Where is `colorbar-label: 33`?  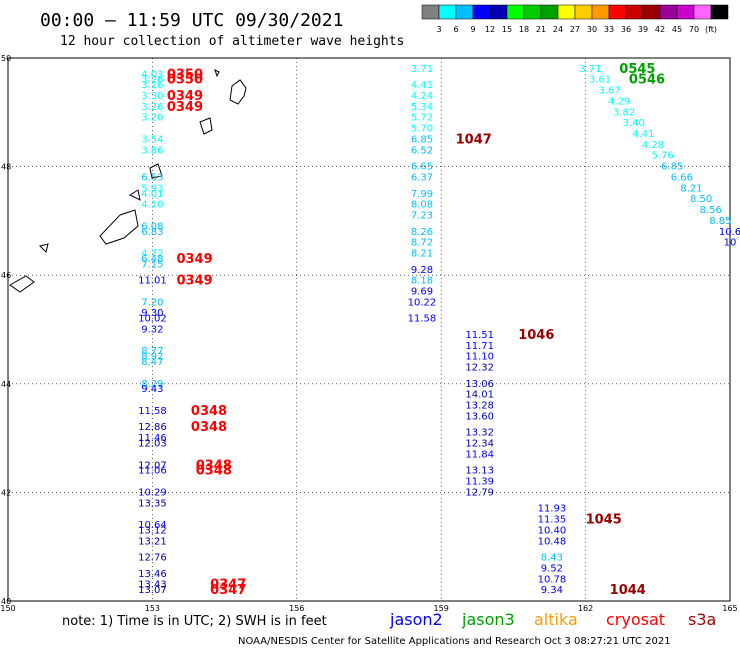
colorbar-label: 33 is located at coordinates (609, 29).